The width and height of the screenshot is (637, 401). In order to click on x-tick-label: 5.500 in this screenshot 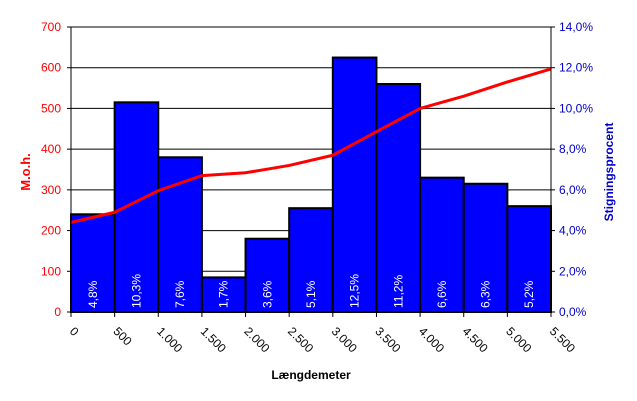, I will do `click(562, 339)`.